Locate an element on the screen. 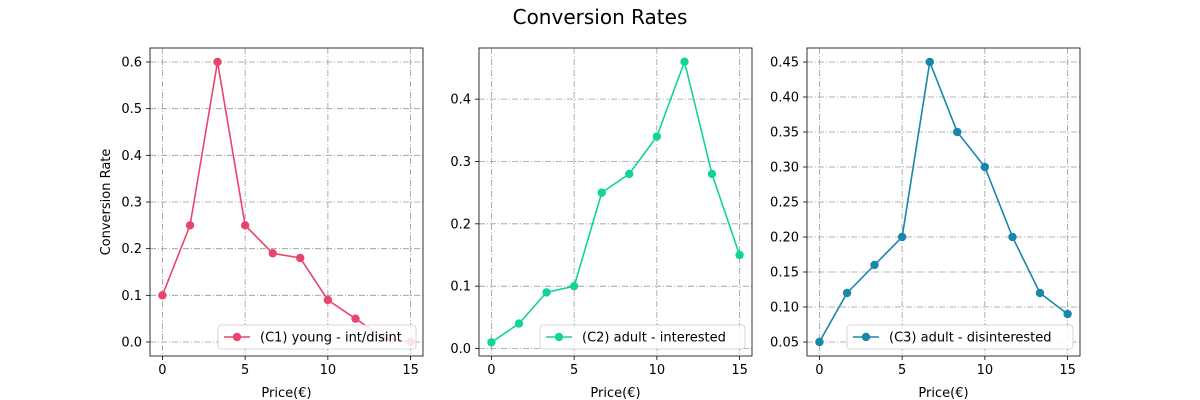  legend: (C3) adult - disinterested is located at coordinates (960, 337).